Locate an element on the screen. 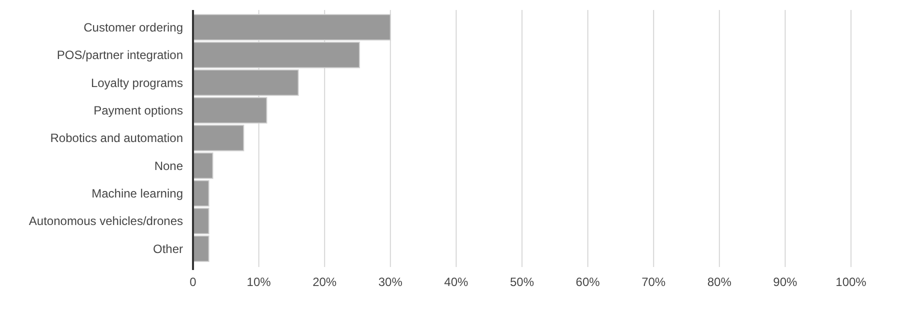 Image resolution: width=906 pixels, height=315 pixels. y-tick-label: None is located at coordinates (169, 165).